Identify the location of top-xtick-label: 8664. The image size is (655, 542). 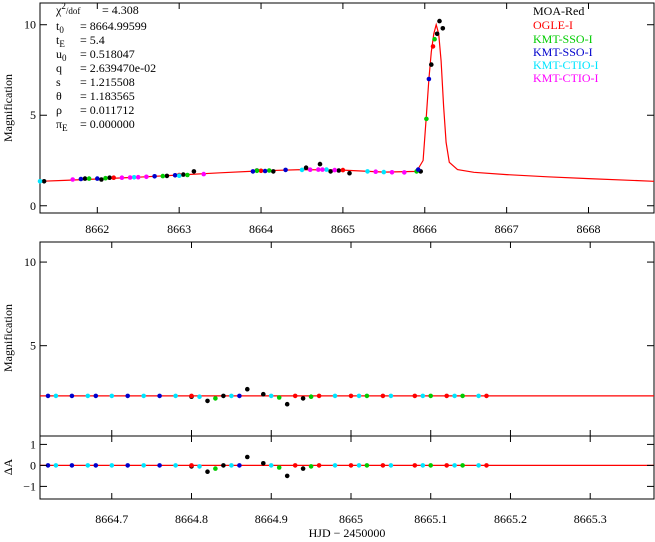
(261, 229).